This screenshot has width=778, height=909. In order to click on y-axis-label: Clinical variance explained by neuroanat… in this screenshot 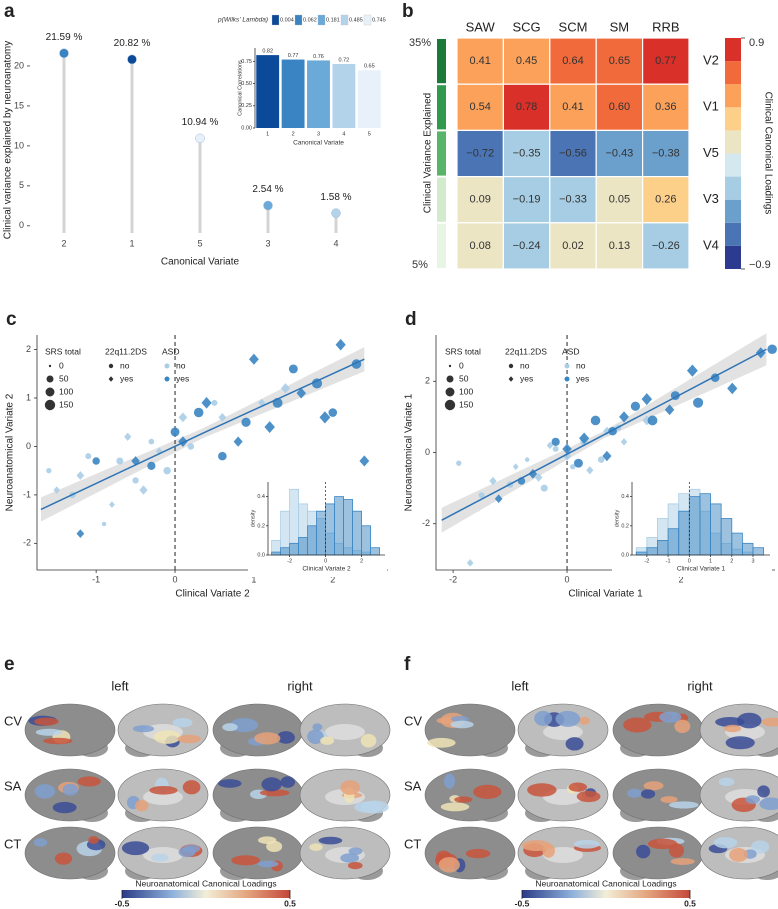, I will do `click(8, 140)`.